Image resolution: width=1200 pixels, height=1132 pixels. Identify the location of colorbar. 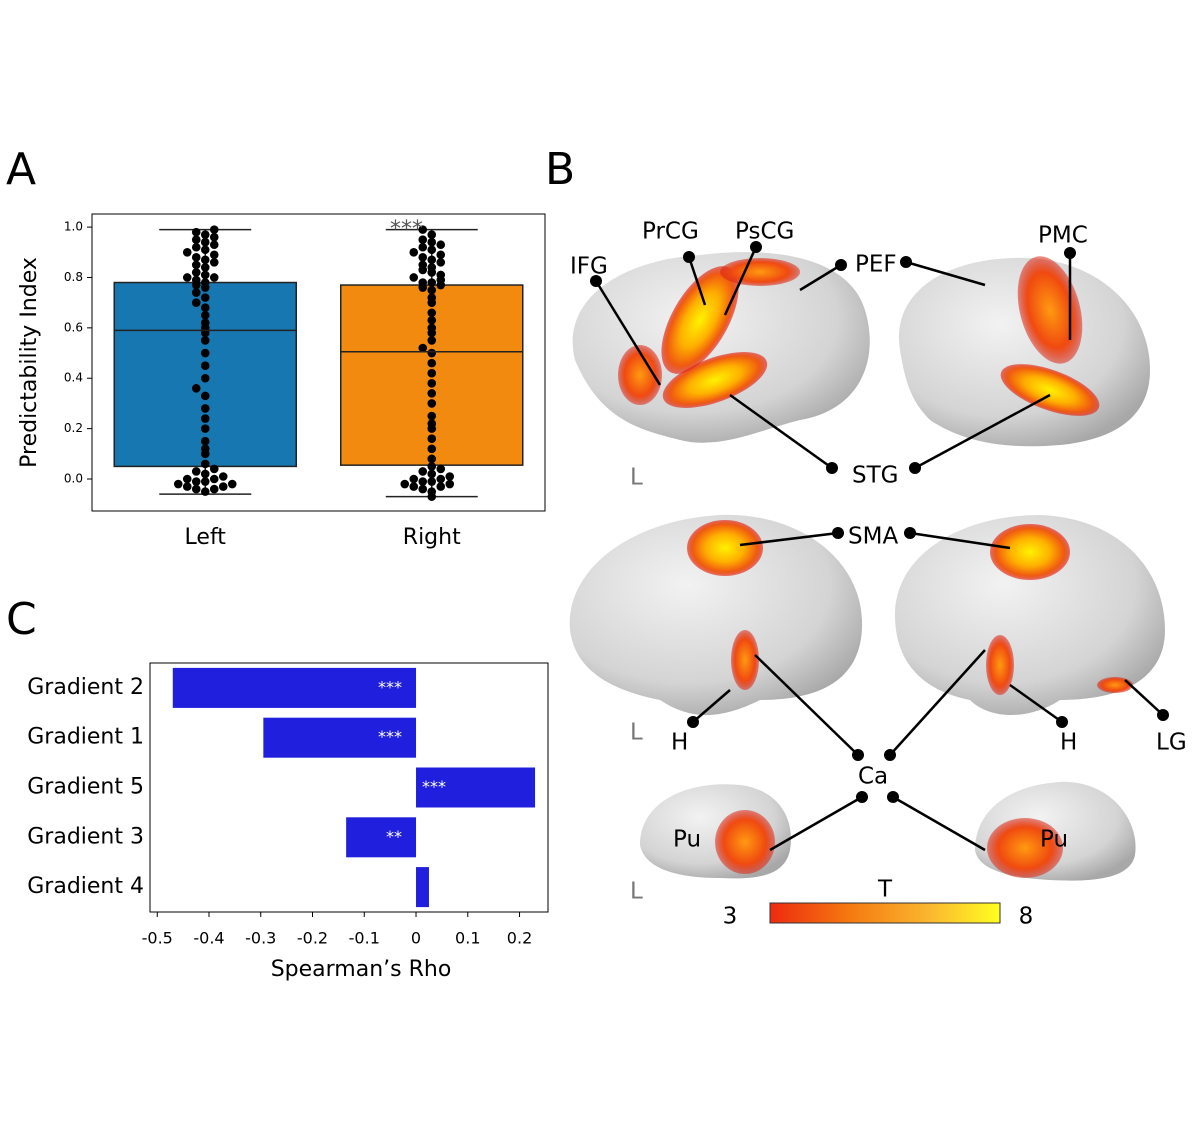
(885, 913).